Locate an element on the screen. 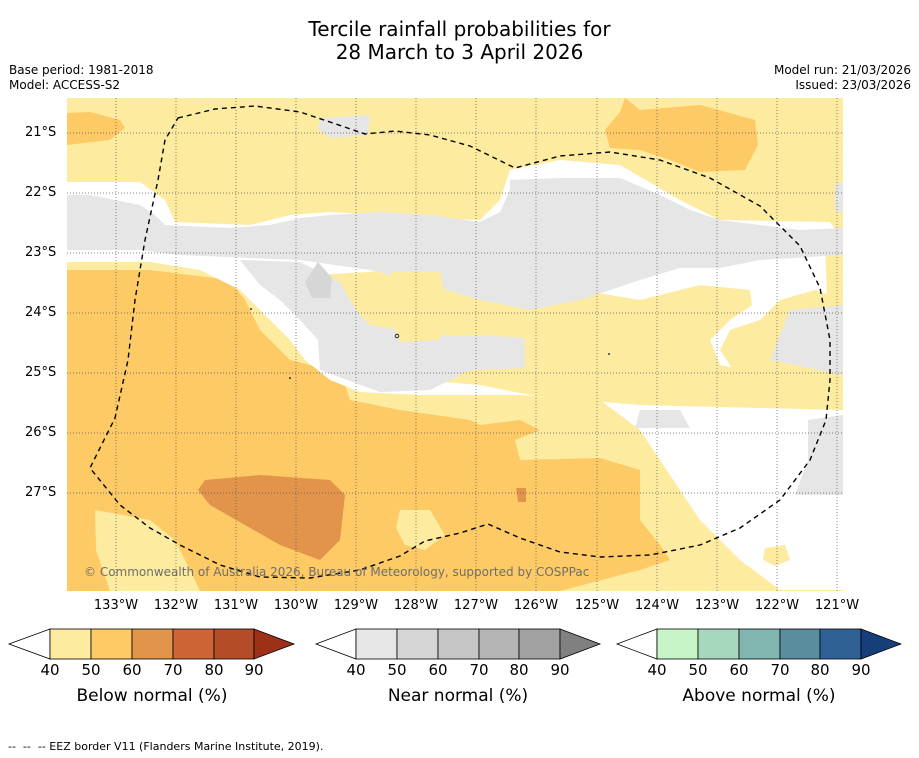 This screenshot has height=758, width=919. title-line-1: Tercile rainfall probabilities for is located at coordinates (459, 29).